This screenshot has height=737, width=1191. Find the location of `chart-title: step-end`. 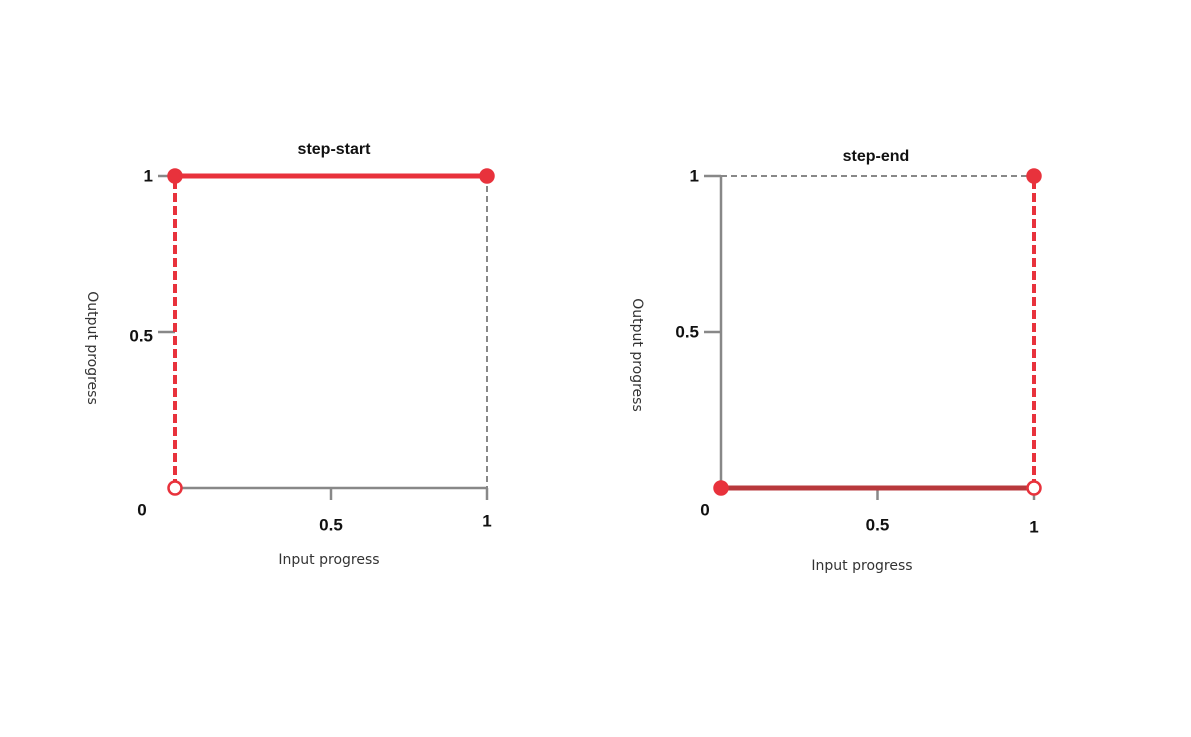

chart-title: step-end is located at coordinates (876, 156).